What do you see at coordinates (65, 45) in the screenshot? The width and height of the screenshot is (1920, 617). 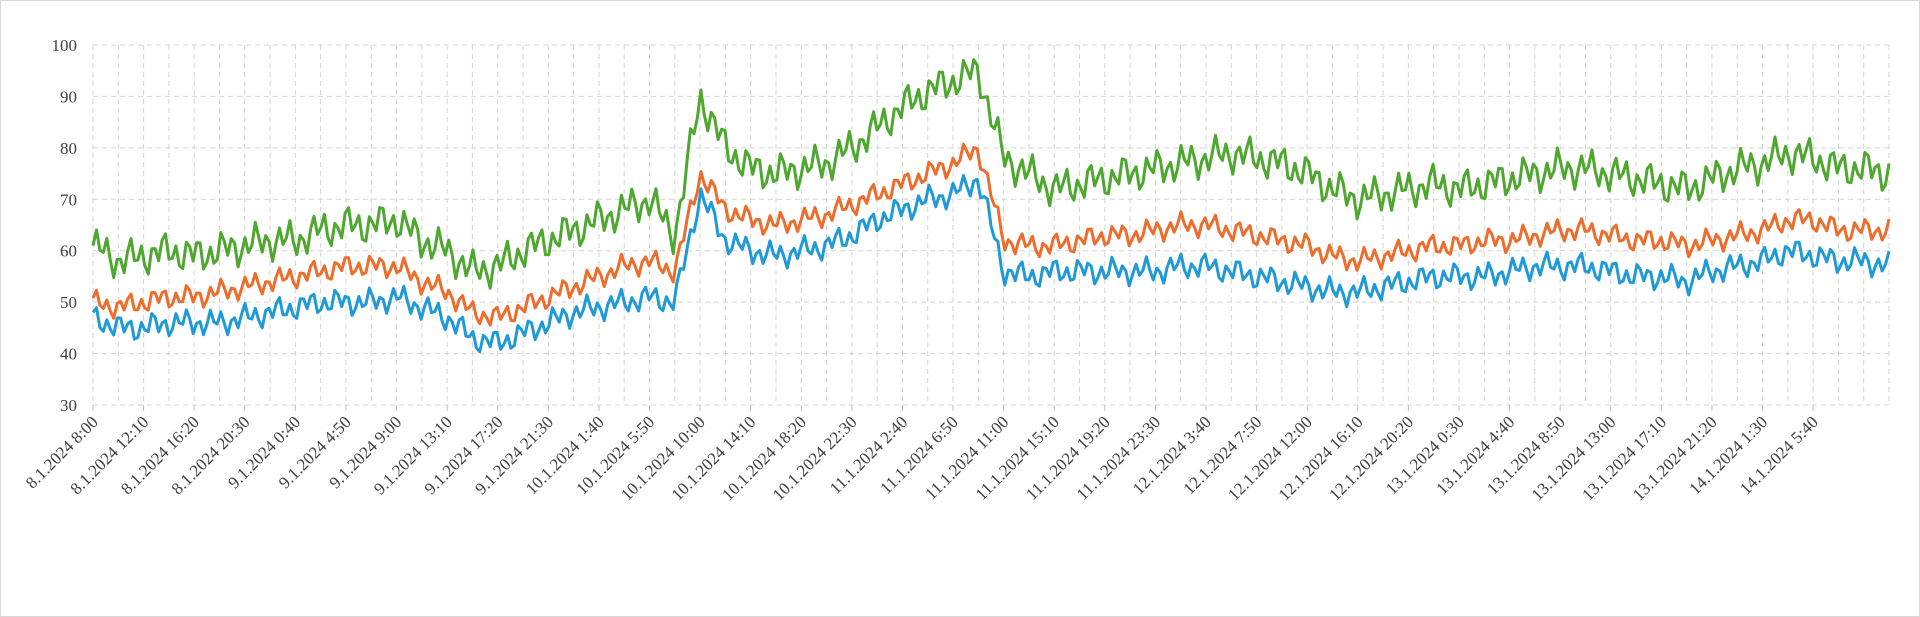 I see `y-tick-label: 100` at bounding box center [65, 45].